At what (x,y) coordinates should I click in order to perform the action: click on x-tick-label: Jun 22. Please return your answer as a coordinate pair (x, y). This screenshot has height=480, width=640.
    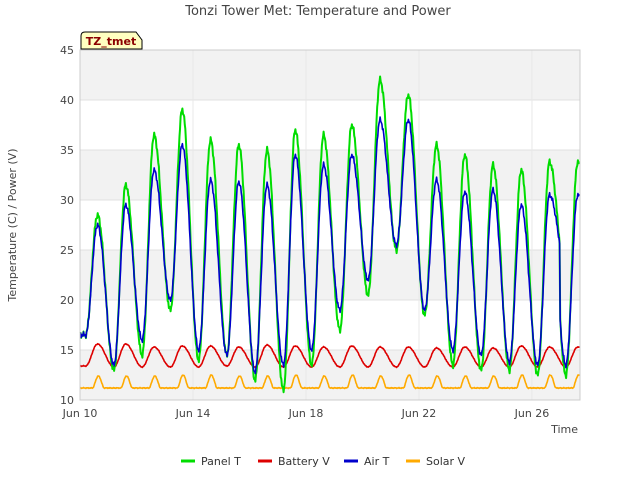
    Looking at the image, I should click on (419, 413).